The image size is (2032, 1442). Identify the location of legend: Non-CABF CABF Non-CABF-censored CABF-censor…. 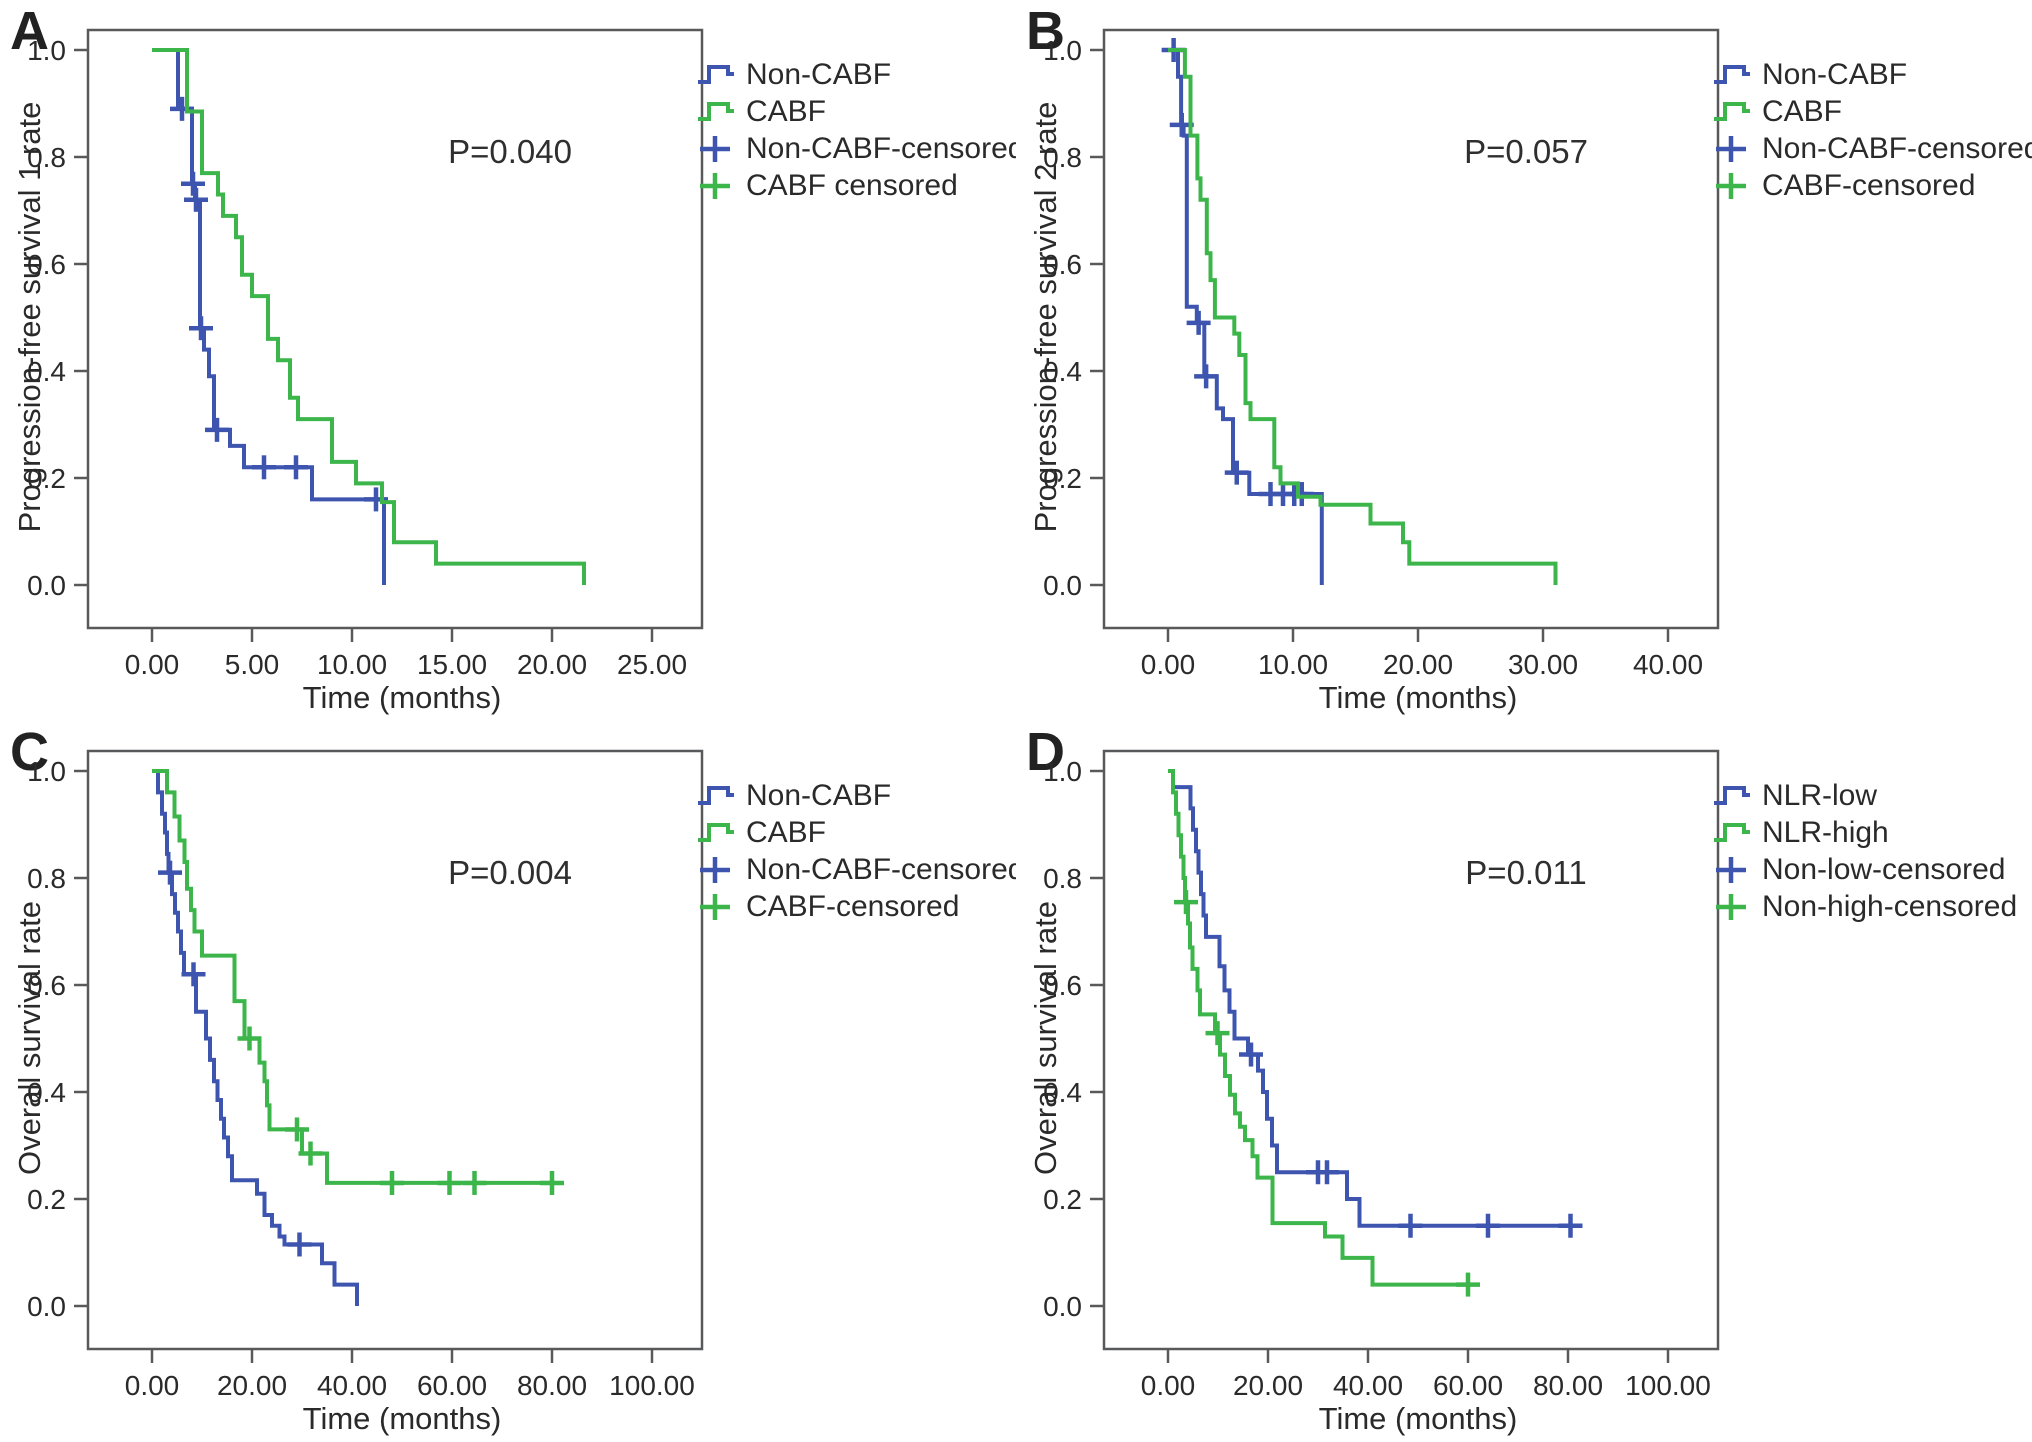
(860, 851).